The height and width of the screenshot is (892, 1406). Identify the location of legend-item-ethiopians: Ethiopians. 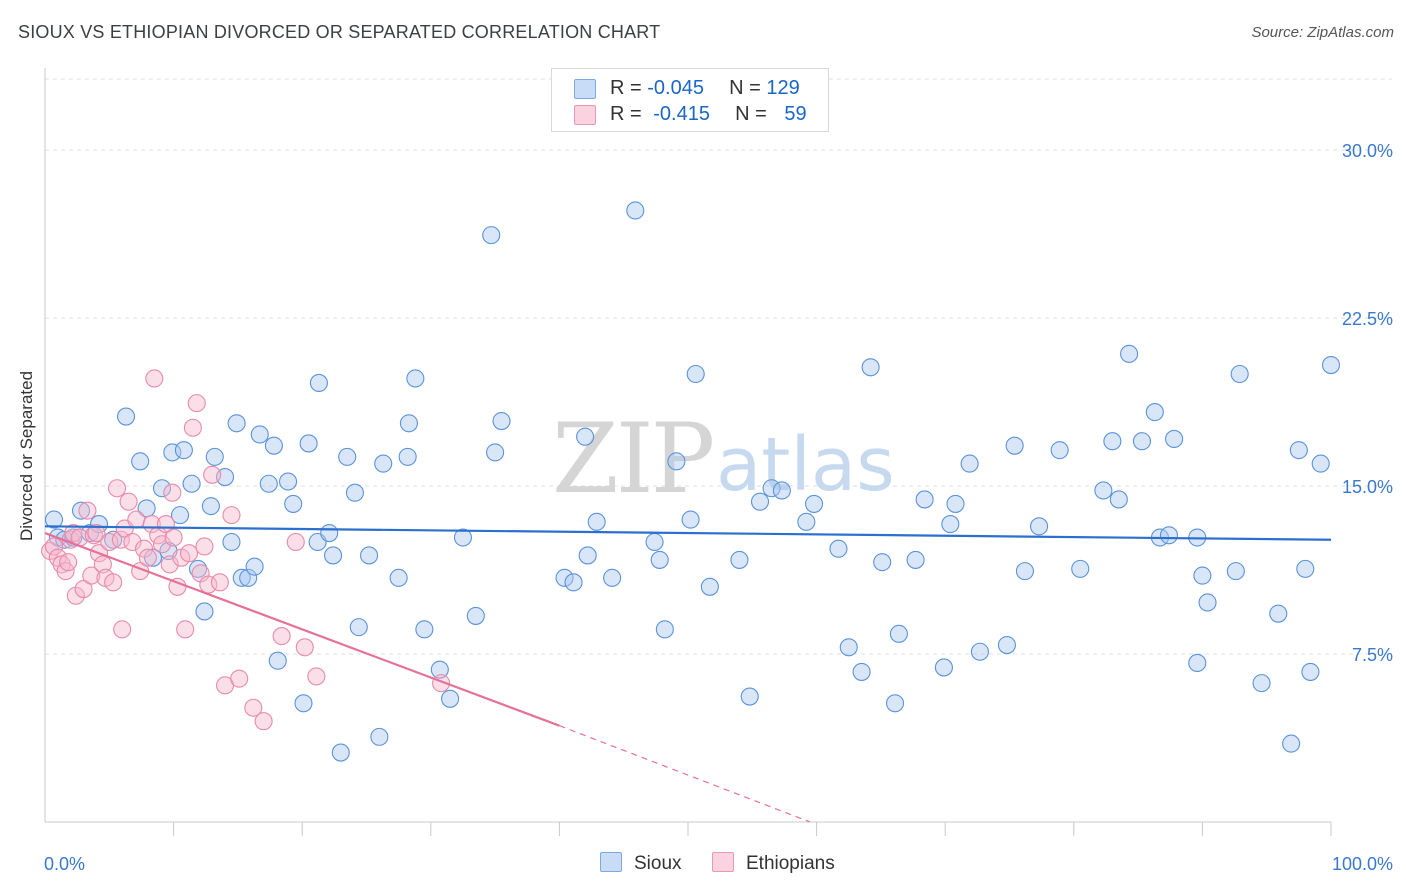
(773, 863).